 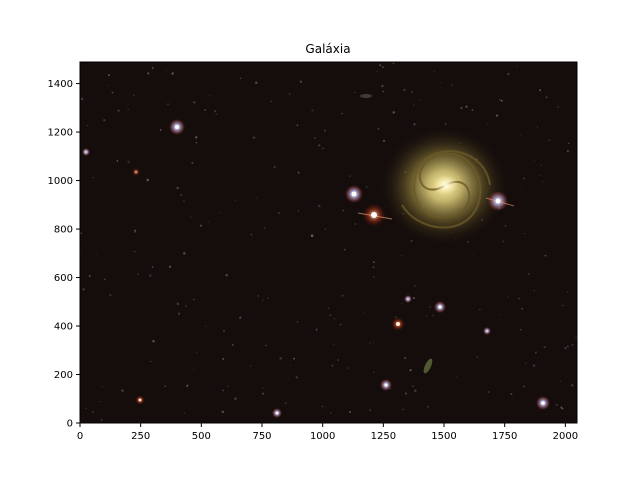 I want to click on x-tick-label: 0, so click(x=80, y=436).